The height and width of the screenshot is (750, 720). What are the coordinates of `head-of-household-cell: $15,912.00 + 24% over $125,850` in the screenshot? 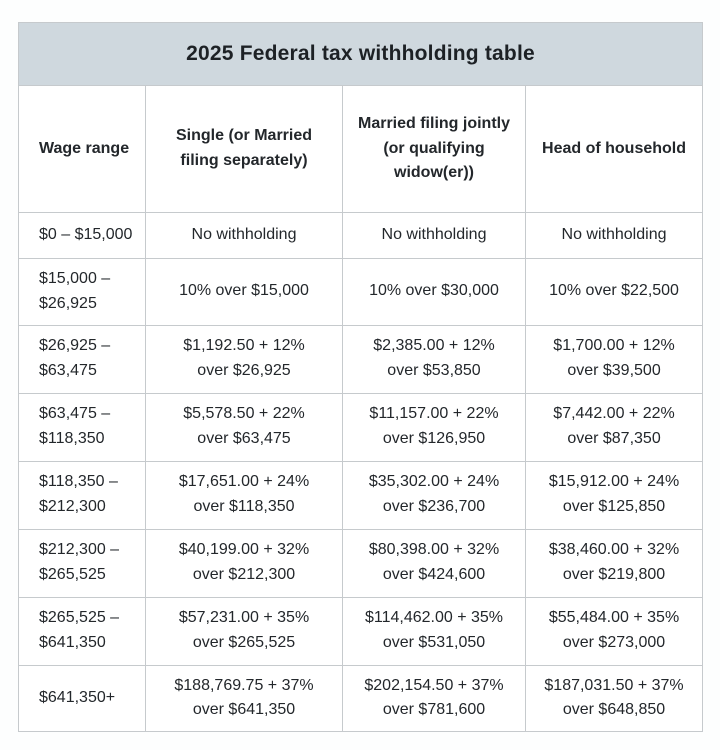 It's located at (614, 495).